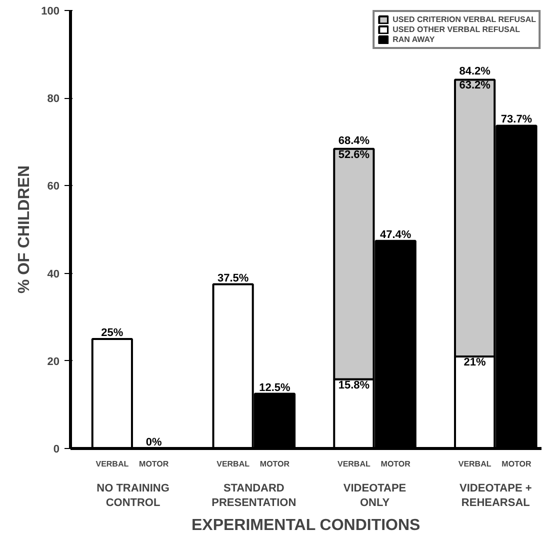 The width and height of the screenshot is (558, 538). What do you see at coordinates (25, 230) in the screenshot?
I see `y-axis-title: % OF CHILDREN` at bounding box center [25, 230].